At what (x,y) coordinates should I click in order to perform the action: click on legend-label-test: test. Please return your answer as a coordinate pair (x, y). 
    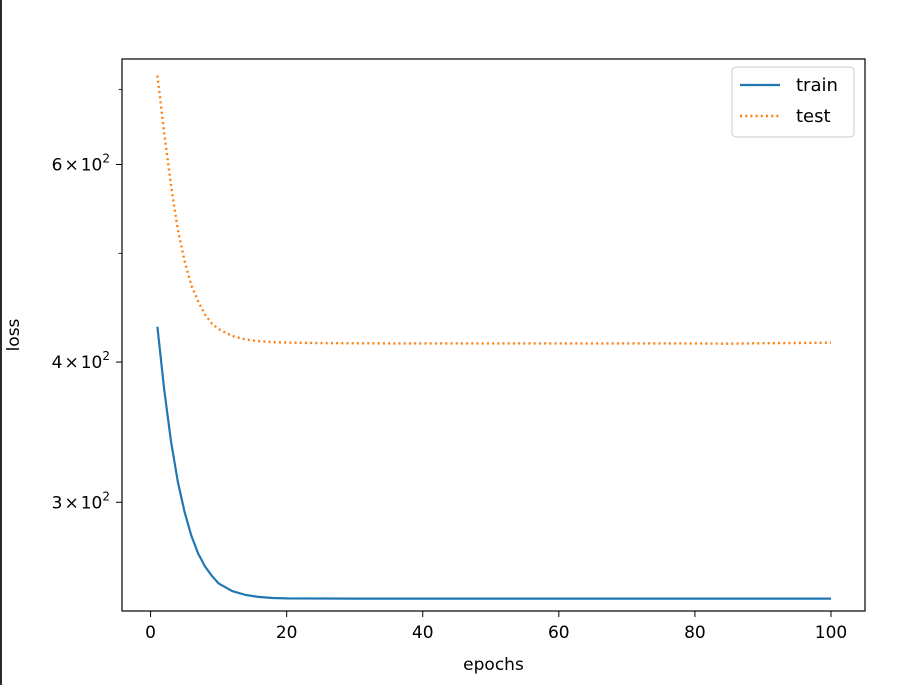
    Looking at the image, I should click on (813, 116).